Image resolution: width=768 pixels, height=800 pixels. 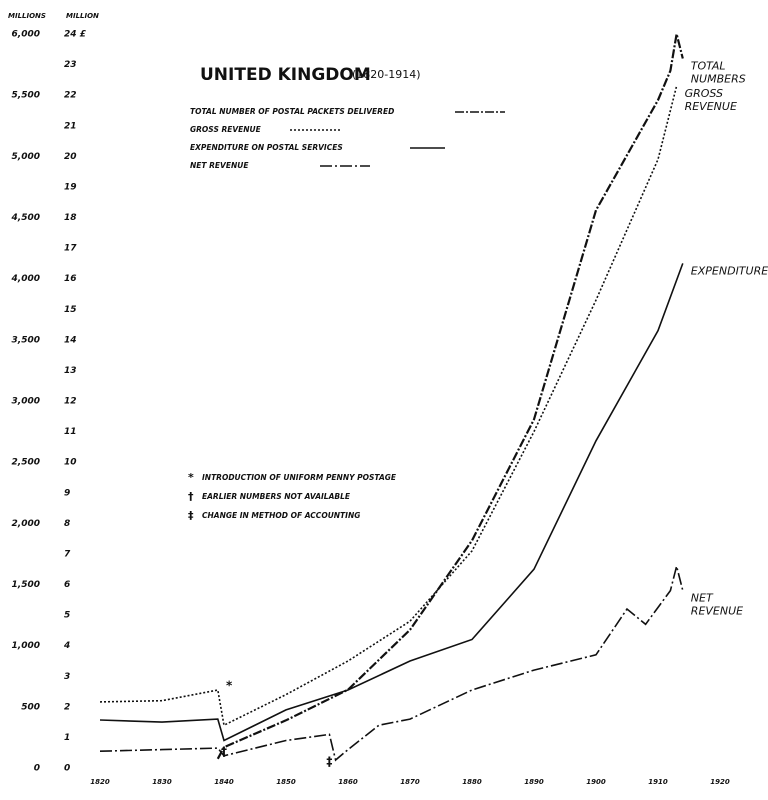 I want to click on y2-tick-label: 11, so click(x=70, y=432).